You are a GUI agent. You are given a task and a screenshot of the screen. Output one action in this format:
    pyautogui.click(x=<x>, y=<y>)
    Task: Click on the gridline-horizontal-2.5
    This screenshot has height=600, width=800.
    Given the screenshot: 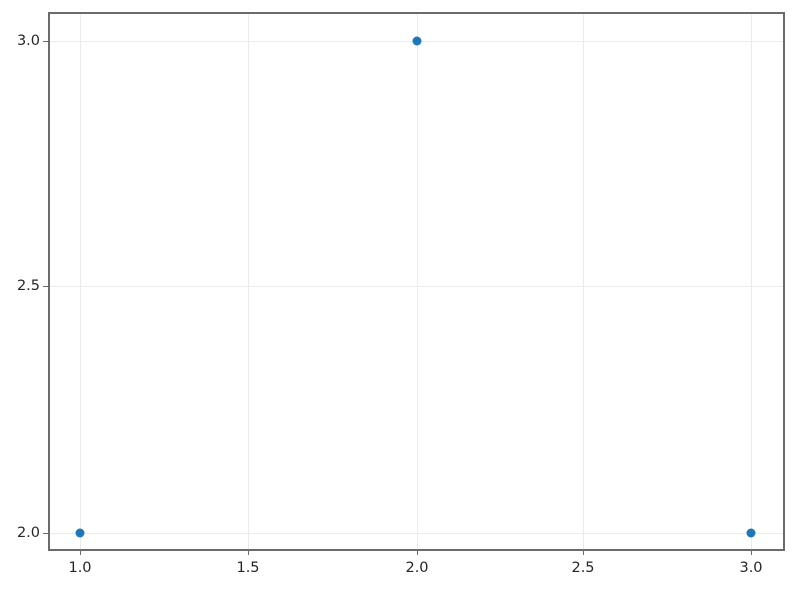 What is the action you would take?
    pyautogui.click(x=416, y=286)
    